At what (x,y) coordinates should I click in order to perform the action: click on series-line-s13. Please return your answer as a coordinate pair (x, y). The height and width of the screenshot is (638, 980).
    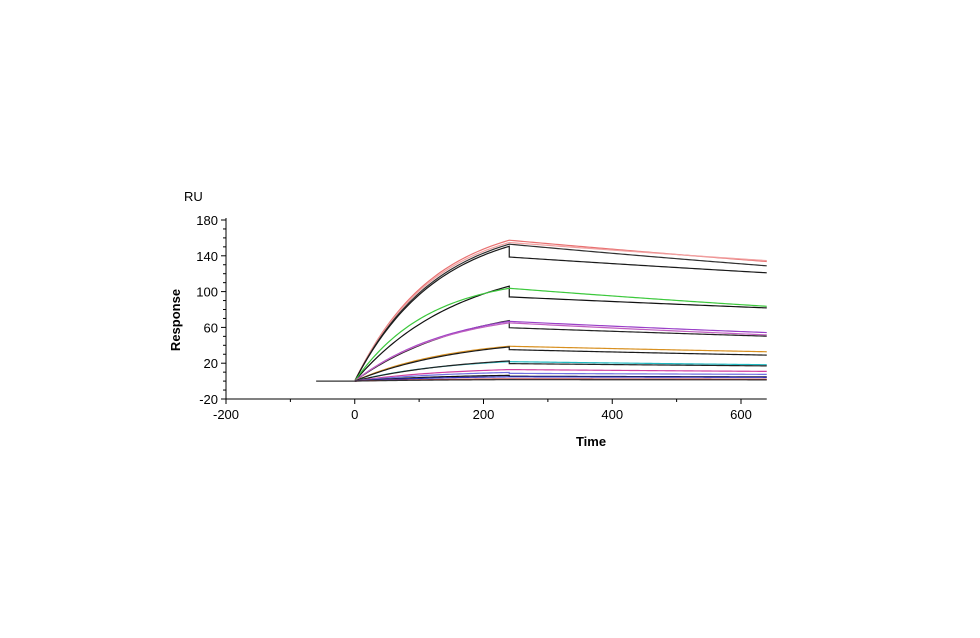
    Looking at the image, I should click on (560, 371).